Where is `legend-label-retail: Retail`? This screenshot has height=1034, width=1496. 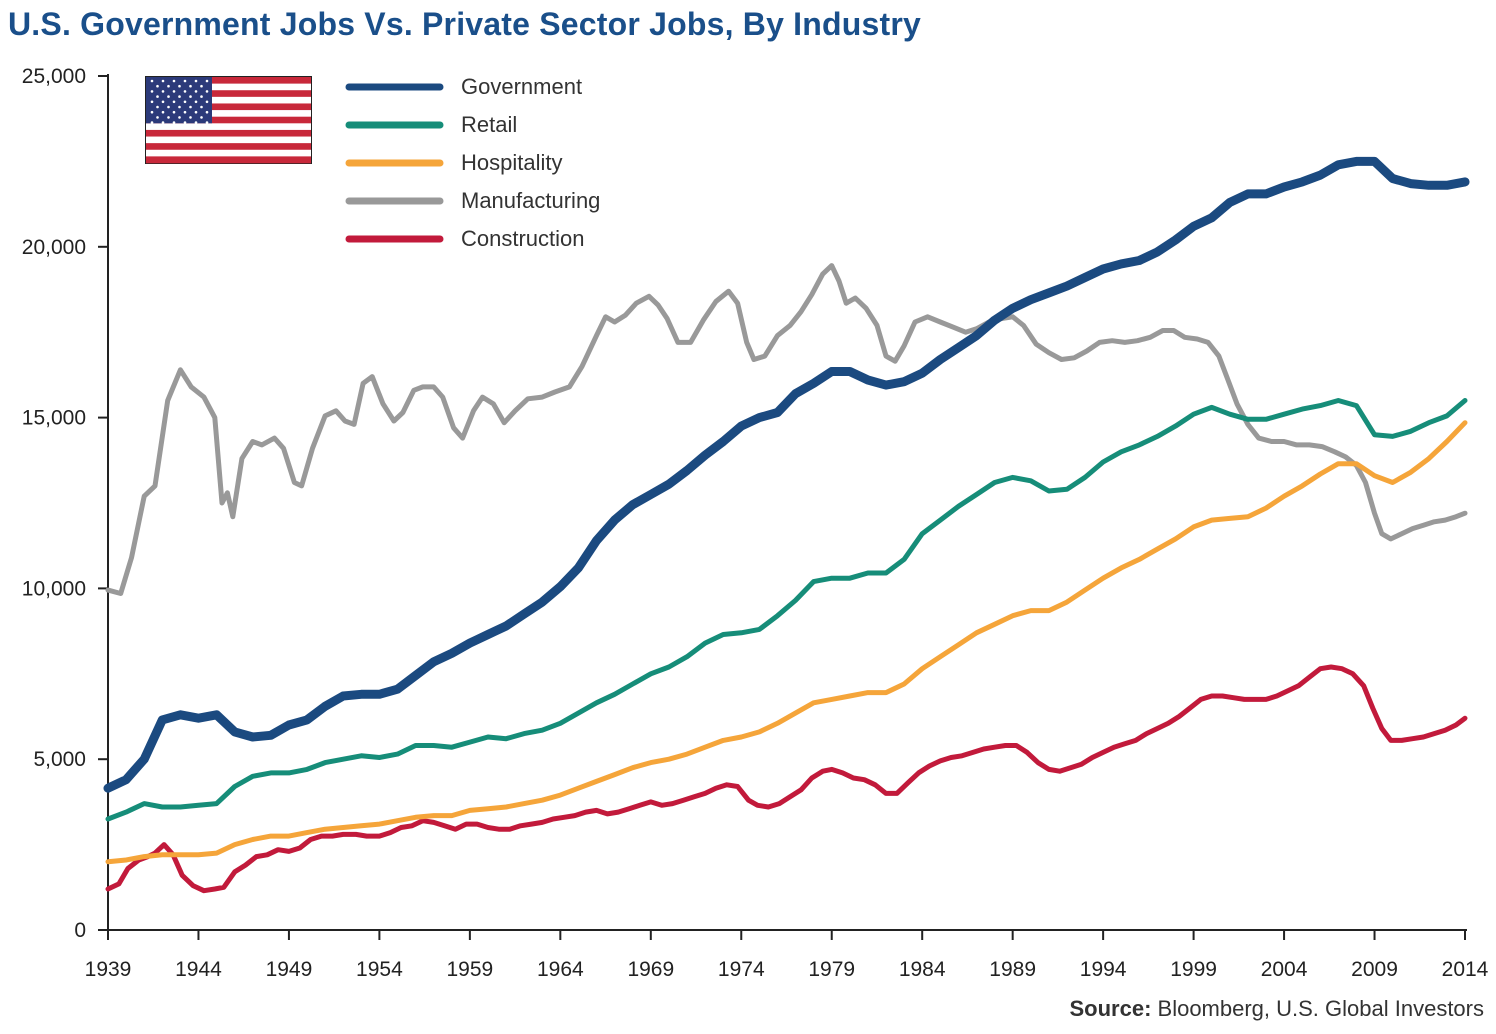 legend-label-retail: Retail is located at coordinates (489, 124).